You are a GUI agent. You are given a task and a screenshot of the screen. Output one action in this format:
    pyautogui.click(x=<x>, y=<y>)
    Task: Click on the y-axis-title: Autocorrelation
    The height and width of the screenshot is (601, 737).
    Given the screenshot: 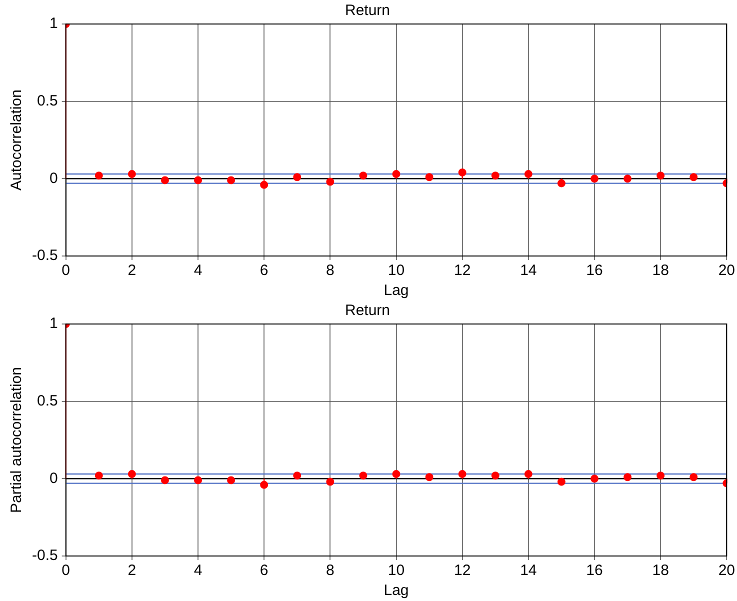 What is the action you would take?
    pyautogui.click(x=17, y=140)
    